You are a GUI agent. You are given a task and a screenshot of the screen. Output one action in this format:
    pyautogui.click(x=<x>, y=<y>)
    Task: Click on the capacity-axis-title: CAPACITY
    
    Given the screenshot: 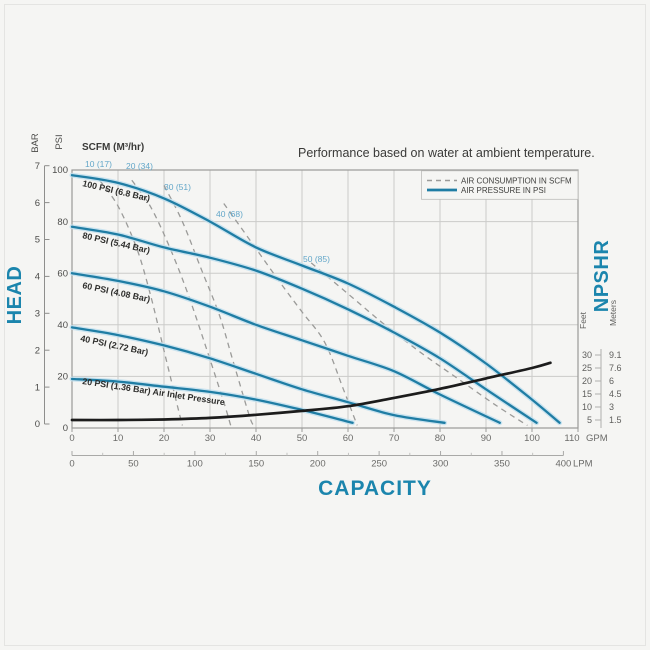 What is the action you would take?
    pyautogui.click(x=375, y=488)
    